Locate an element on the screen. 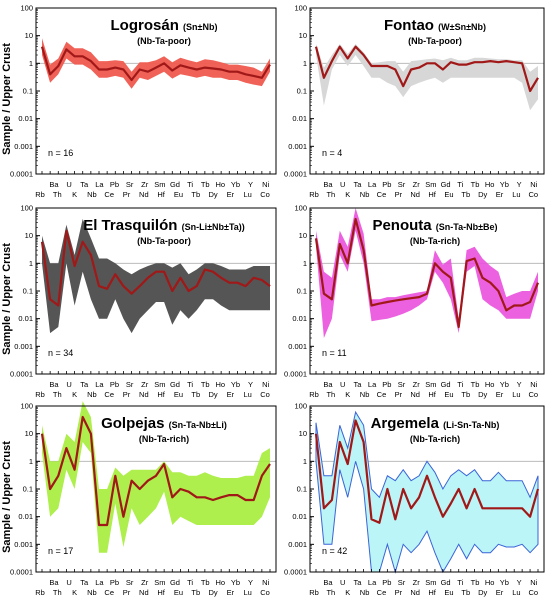 The width and height of the screenshot is (550, 600). y-tick-label: 10 is located at coordinates (303, 235).